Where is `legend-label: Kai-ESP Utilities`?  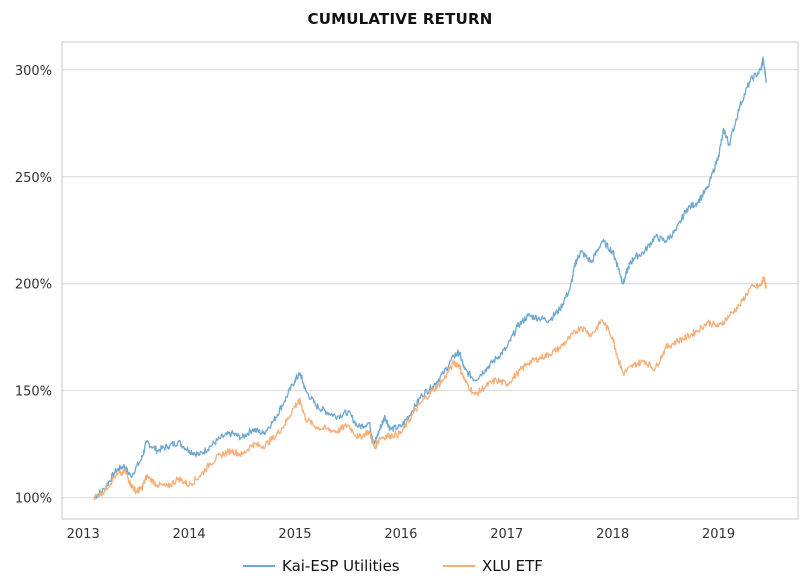 legend-label: Kai-ESP Utilities is located at coordinates (341, 566).